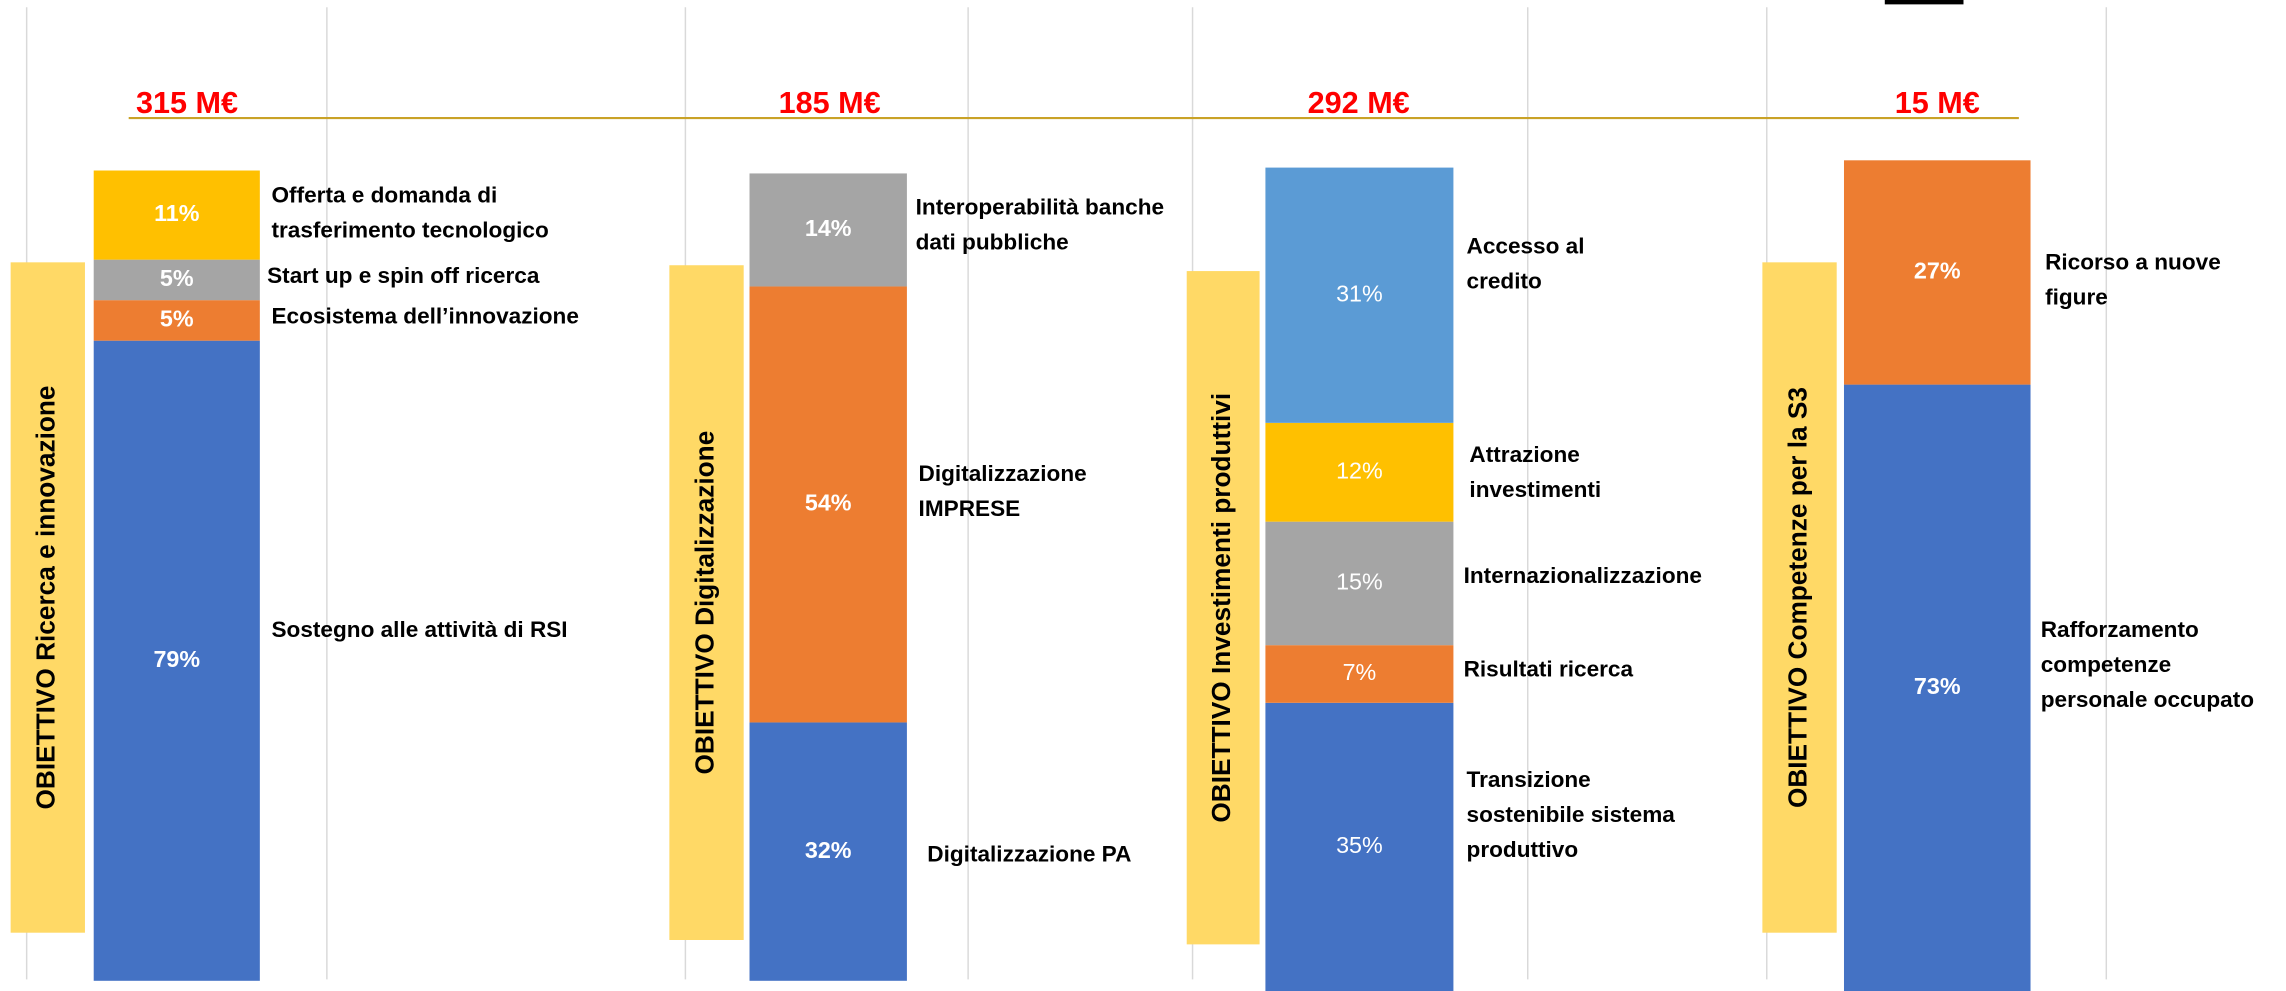  I want to click on value-label: 12%, so click(1359, 470).